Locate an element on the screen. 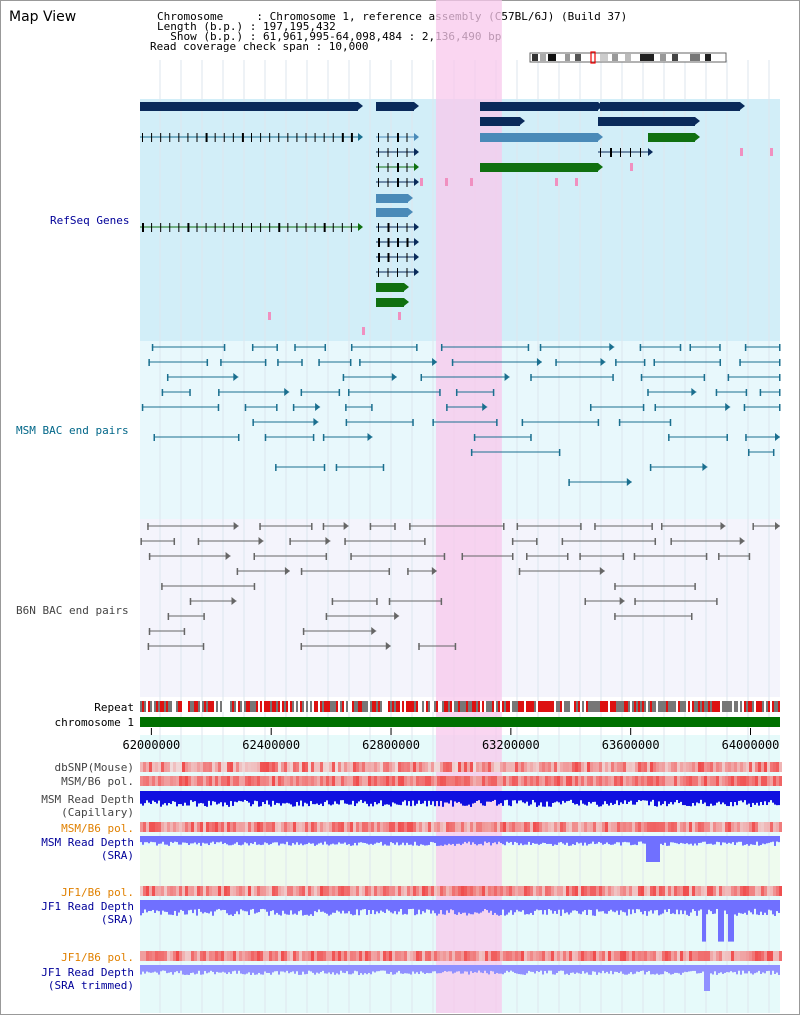 The image size is (800, 1015). msm-depth-sra-label-2: (SRA) is located at coordinates (117, 855).